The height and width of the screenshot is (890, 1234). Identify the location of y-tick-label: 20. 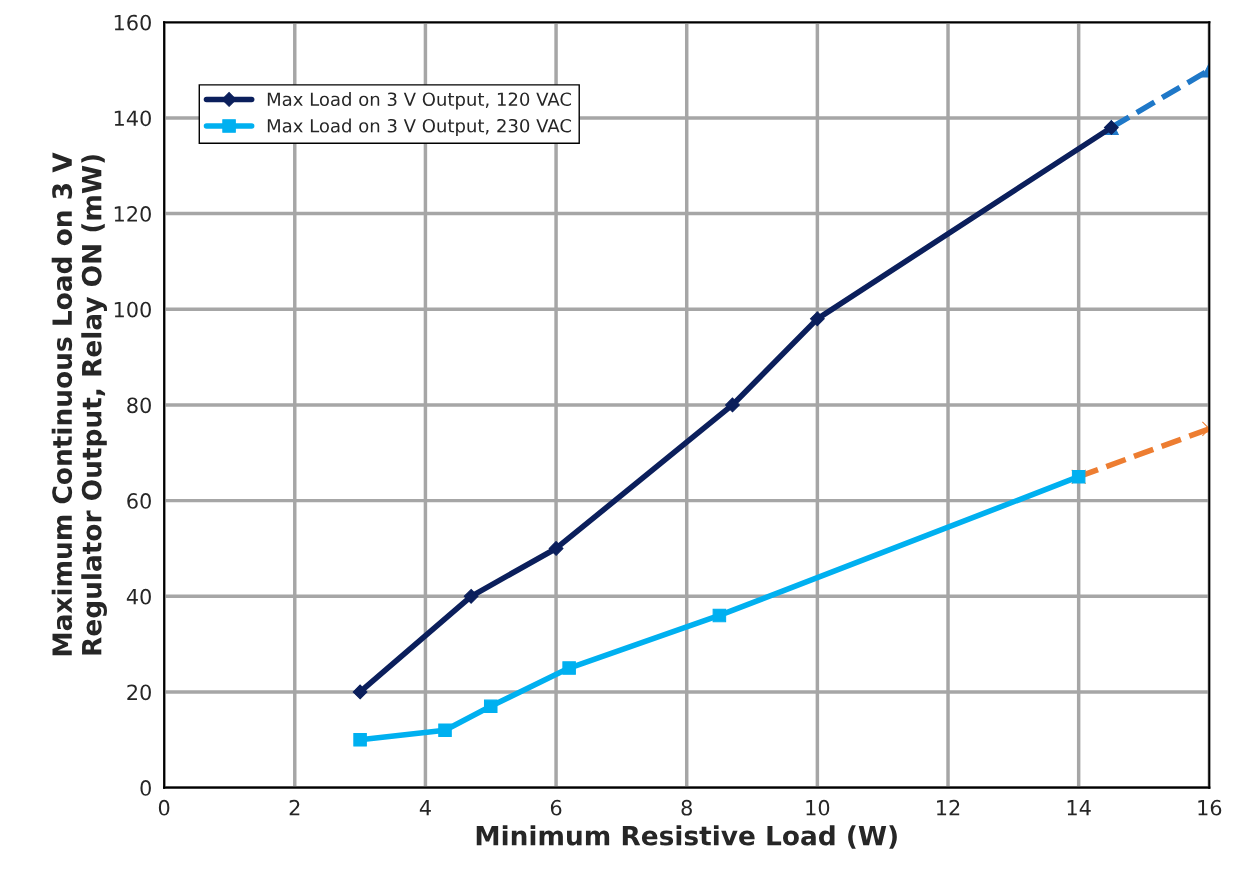
(139, 692).